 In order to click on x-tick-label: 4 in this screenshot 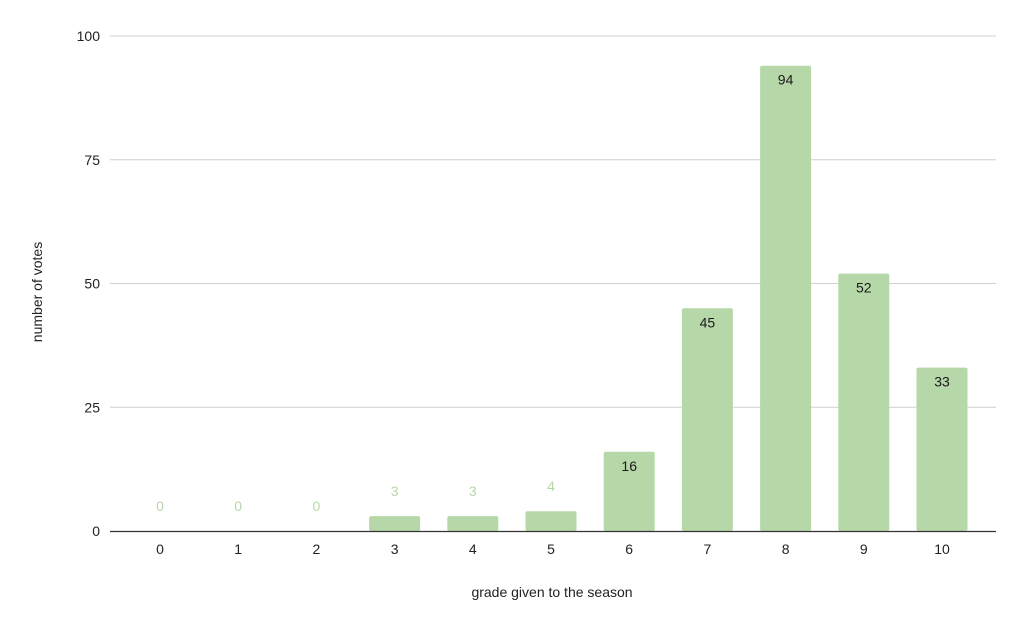, I will do `click(473, 549)`.